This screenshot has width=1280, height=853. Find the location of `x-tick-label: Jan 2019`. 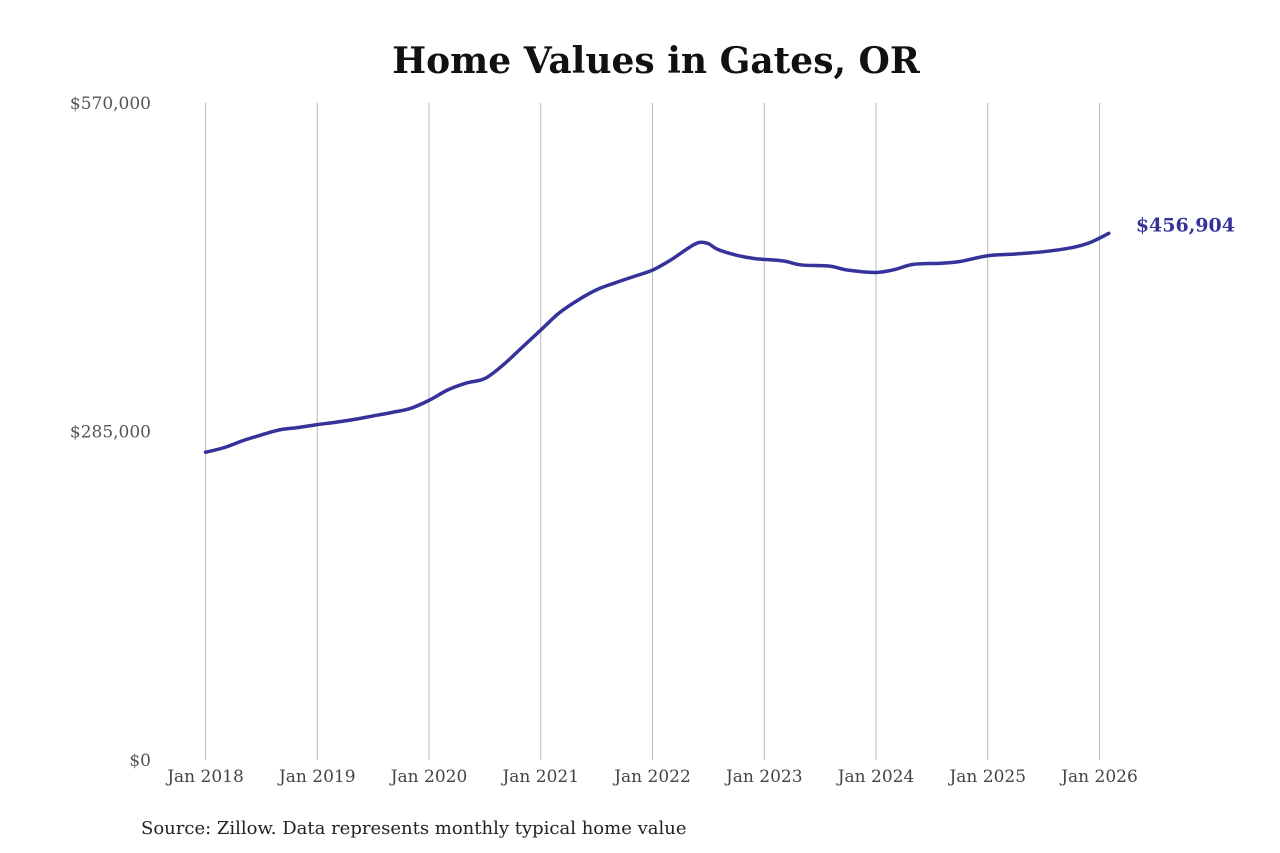

x-tick-label: Jan 2019 is located at coordinates (316, 777).